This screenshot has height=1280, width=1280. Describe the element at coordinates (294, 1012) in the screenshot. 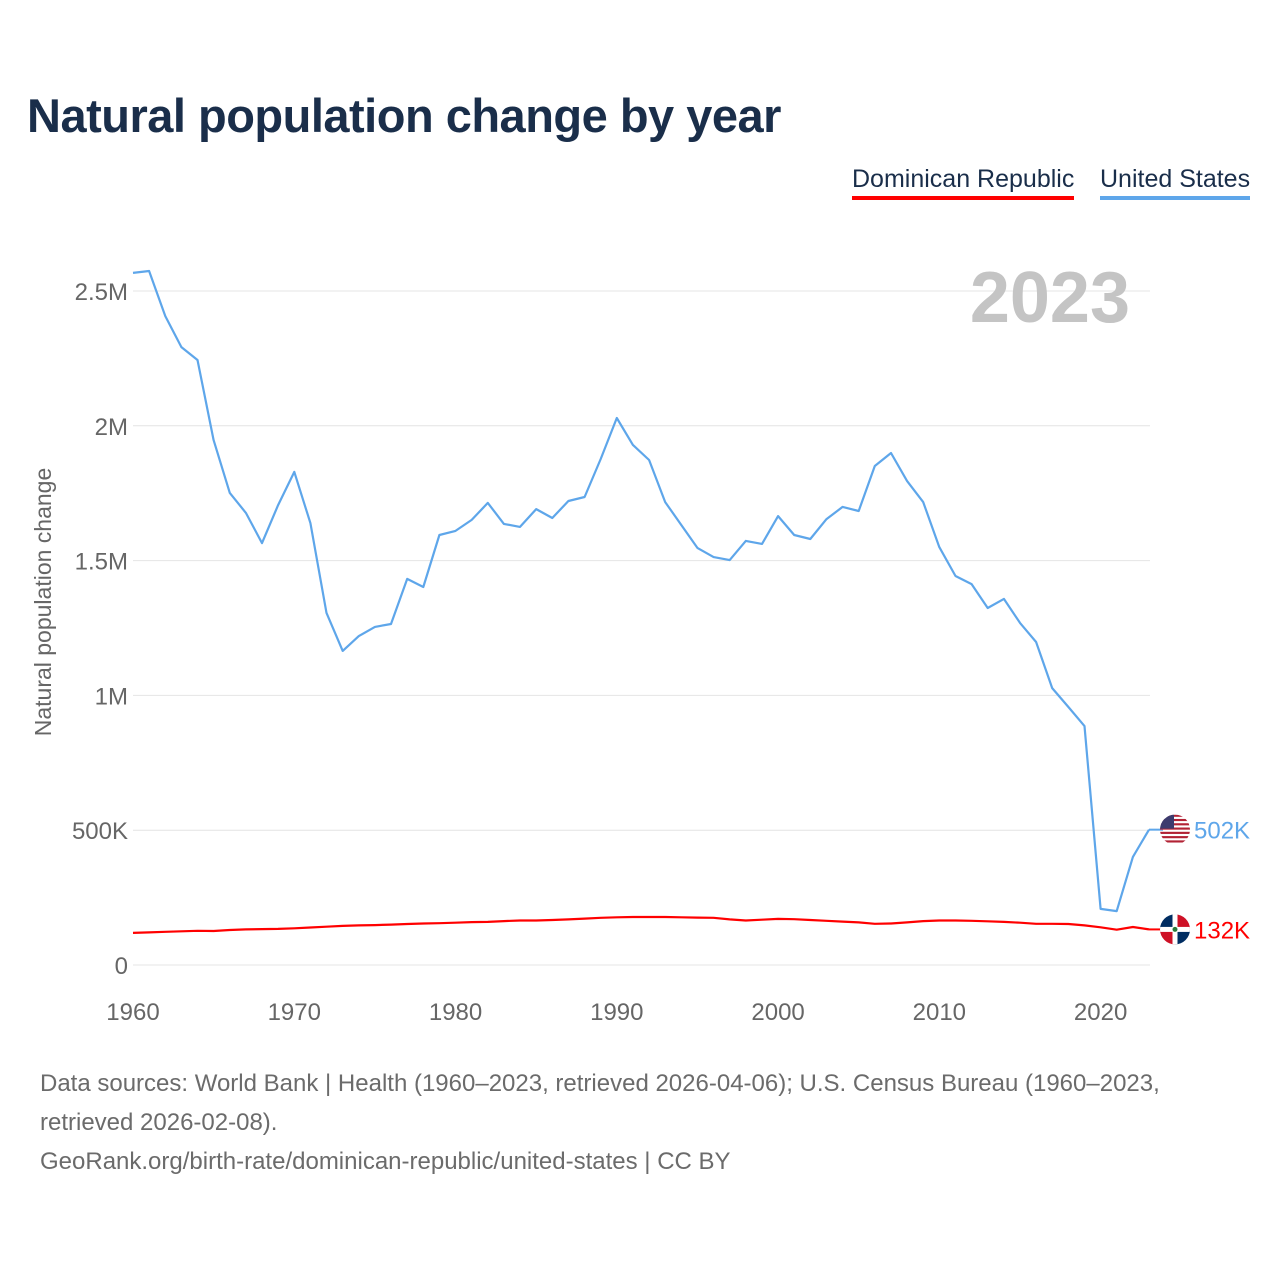

I see `x-tick-label: 1970` at that location.